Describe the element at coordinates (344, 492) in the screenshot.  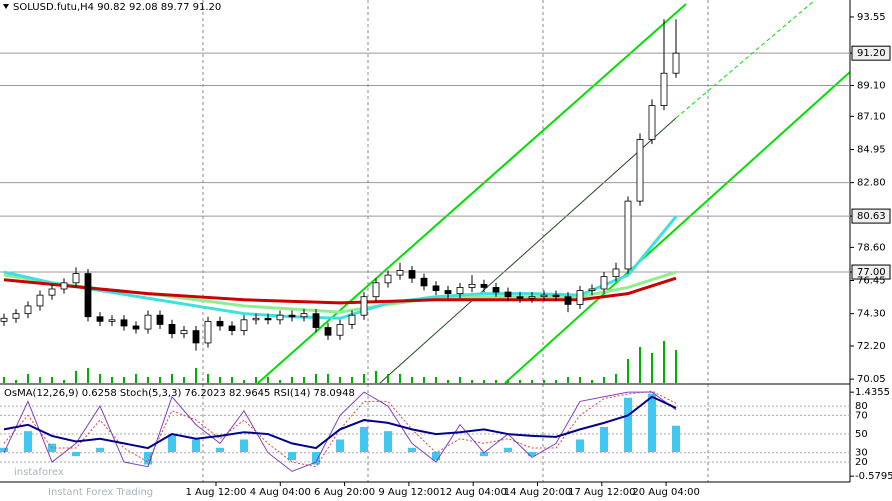
I see `x-tick-label: 6 Aug 20:00` at that location.